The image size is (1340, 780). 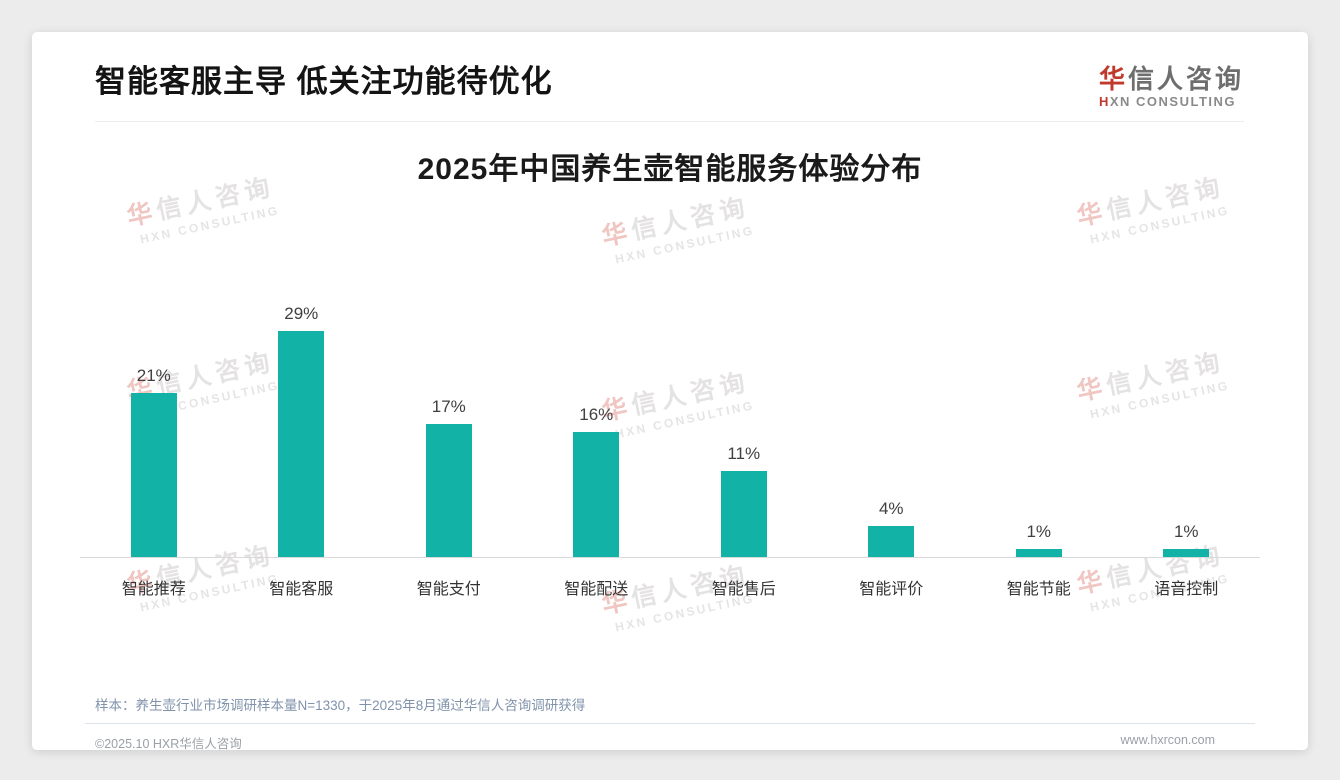 I want to click on website-url: www.hxrcon.com, so click(x=1167, y=740).